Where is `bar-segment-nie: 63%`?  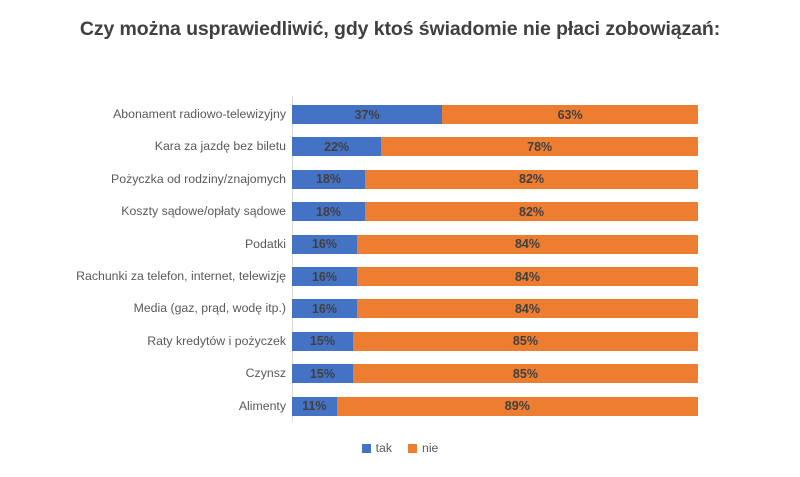 bar-segment-nie: 63% is located at coordinates (570, 114).